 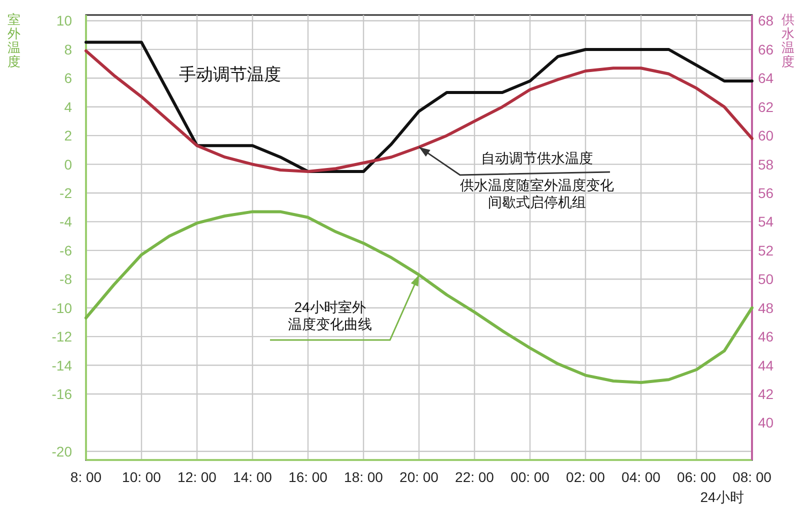 I want to click on y2-axis-title: 供水温度, so click(x=788, y=40).